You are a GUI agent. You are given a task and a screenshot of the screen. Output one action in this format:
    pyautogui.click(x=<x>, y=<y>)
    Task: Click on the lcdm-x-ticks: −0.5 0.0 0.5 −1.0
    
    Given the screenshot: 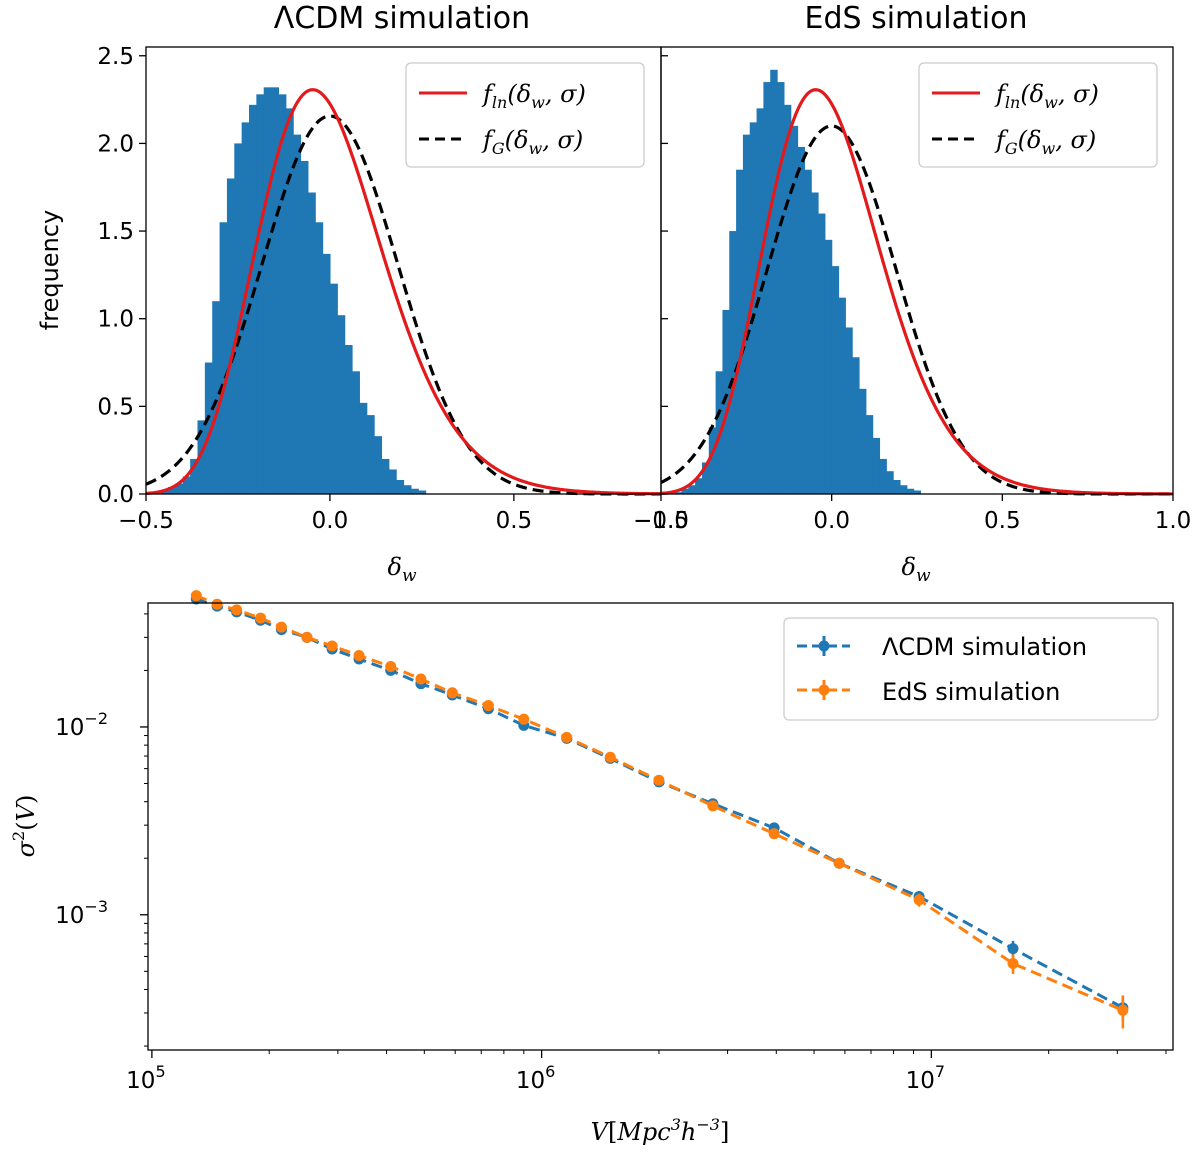 What is the action you would take?
    pyautogui.click(x=403, y=514)
    